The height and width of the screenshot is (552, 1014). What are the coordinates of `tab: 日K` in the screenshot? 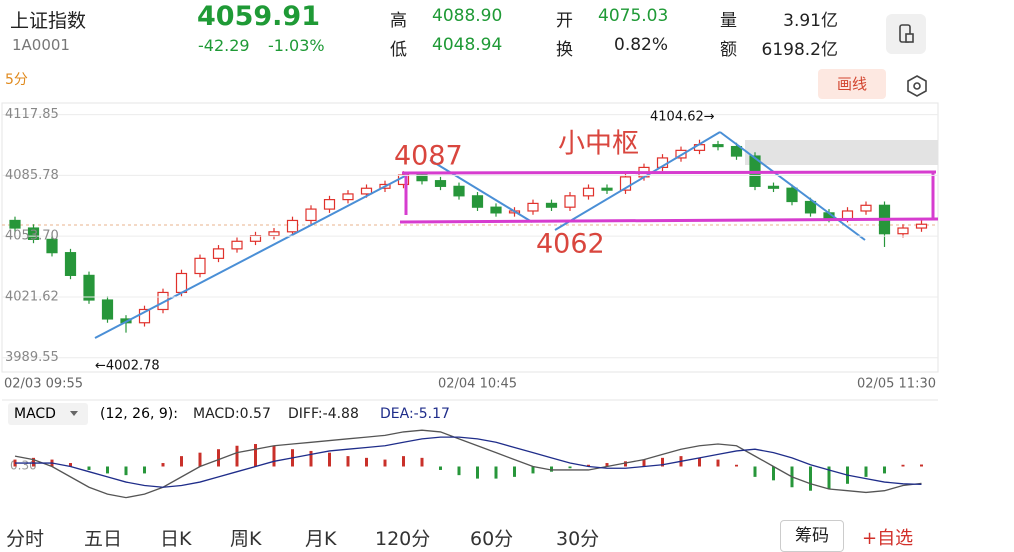 It's located at (176, 539).